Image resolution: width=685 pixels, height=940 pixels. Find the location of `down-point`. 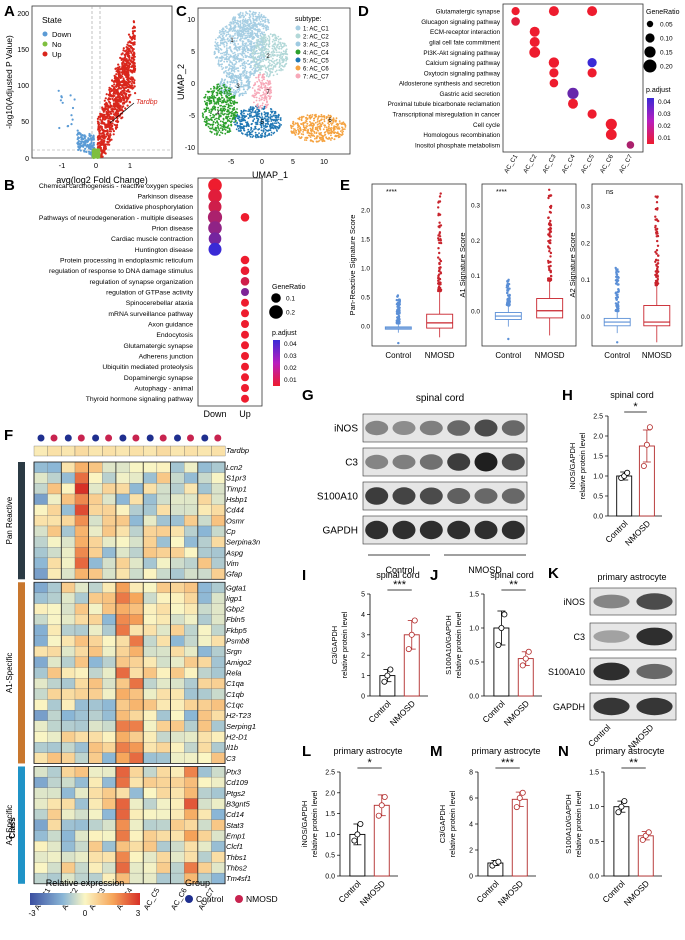

down-point is located at coordinates (77, 139).